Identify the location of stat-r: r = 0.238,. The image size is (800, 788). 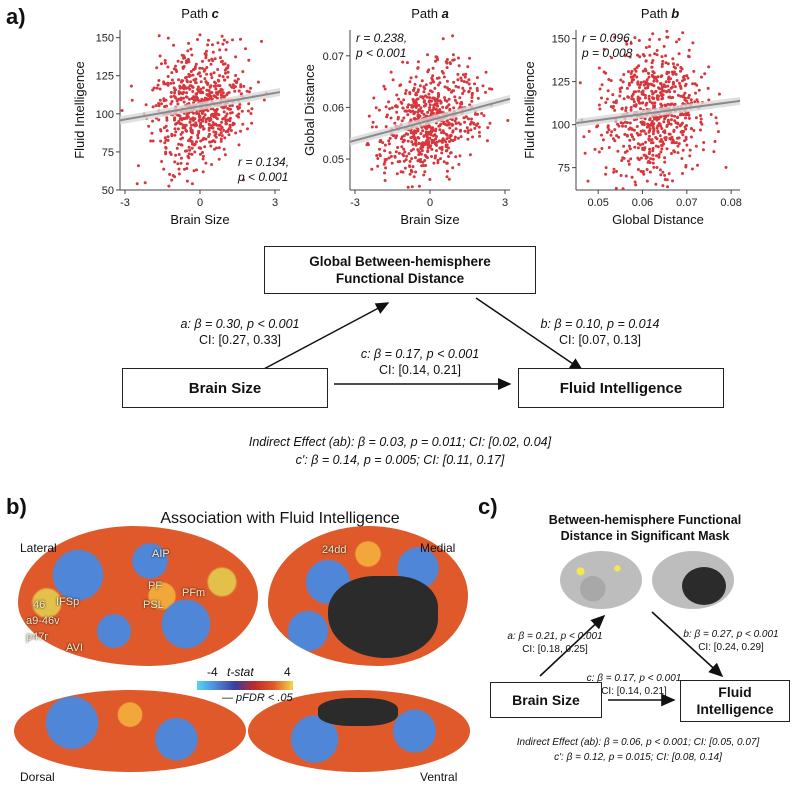
(381, 38).